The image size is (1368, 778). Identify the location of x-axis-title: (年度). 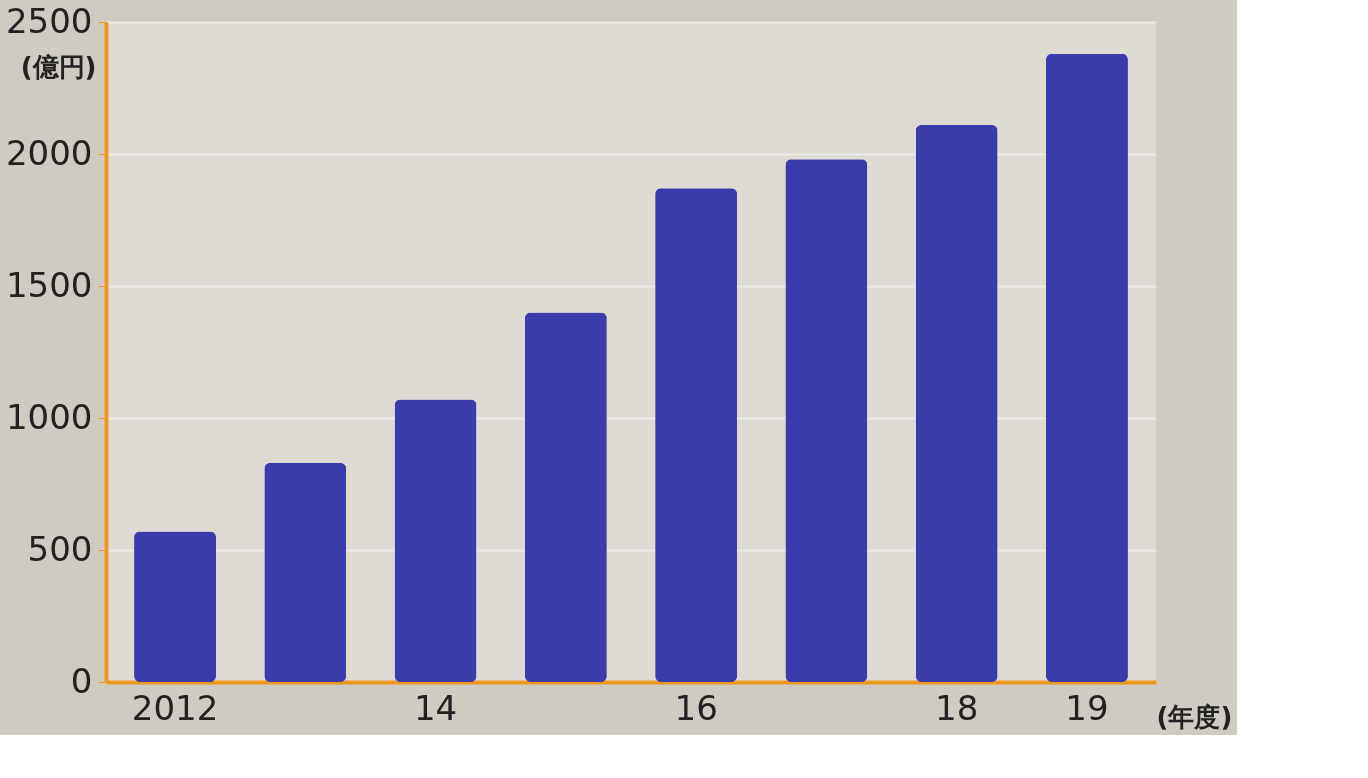
(1194, 716).